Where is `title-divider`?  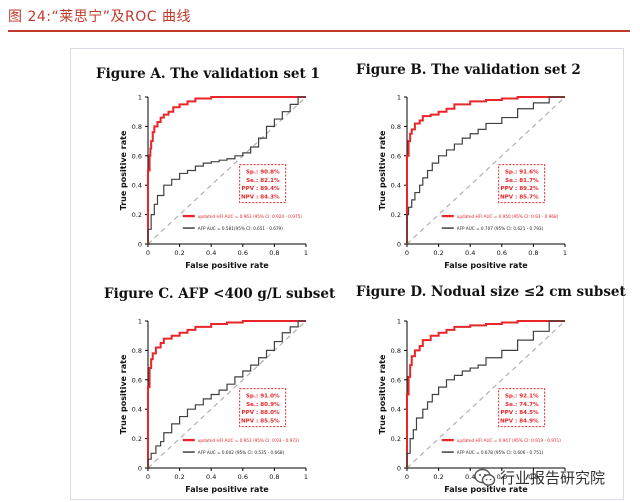
title-divider is located at coordinates (319, 31).